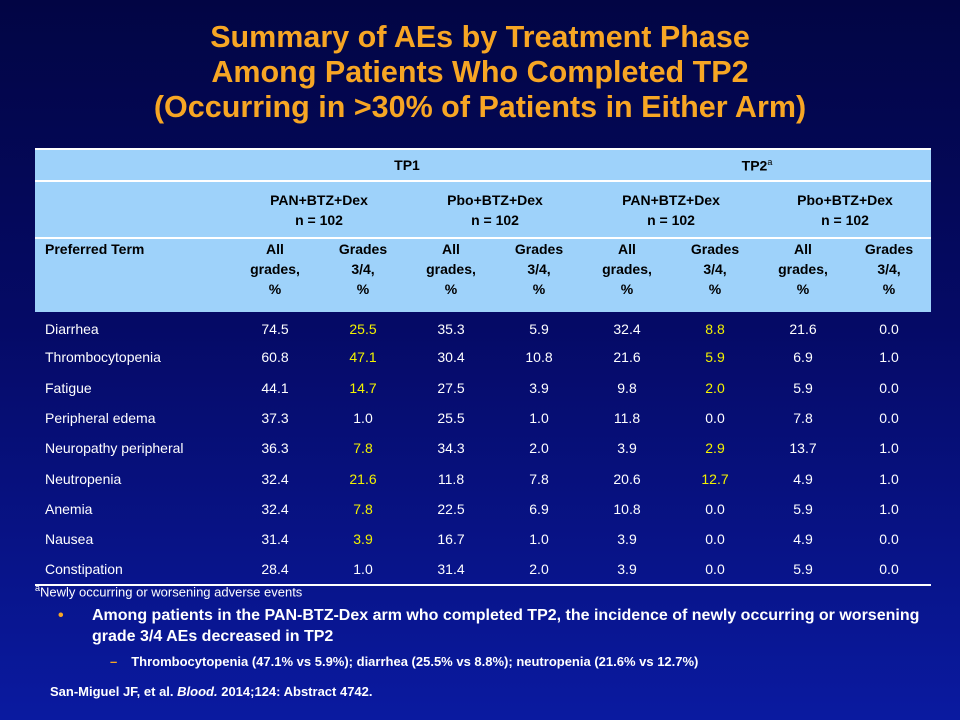  What do you see at coordinates (451, 357) in the screenshot?
I see `table-cell: 30.4` at bounding box center [451, 357].